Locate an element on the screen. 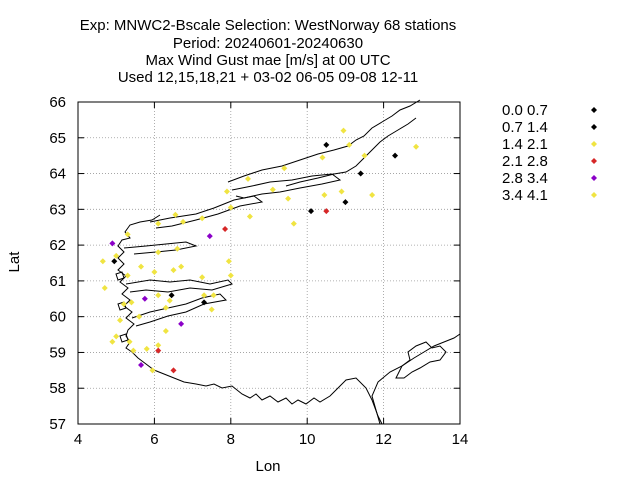  x-tick-label: 10 is located at coordinates (307, 439).